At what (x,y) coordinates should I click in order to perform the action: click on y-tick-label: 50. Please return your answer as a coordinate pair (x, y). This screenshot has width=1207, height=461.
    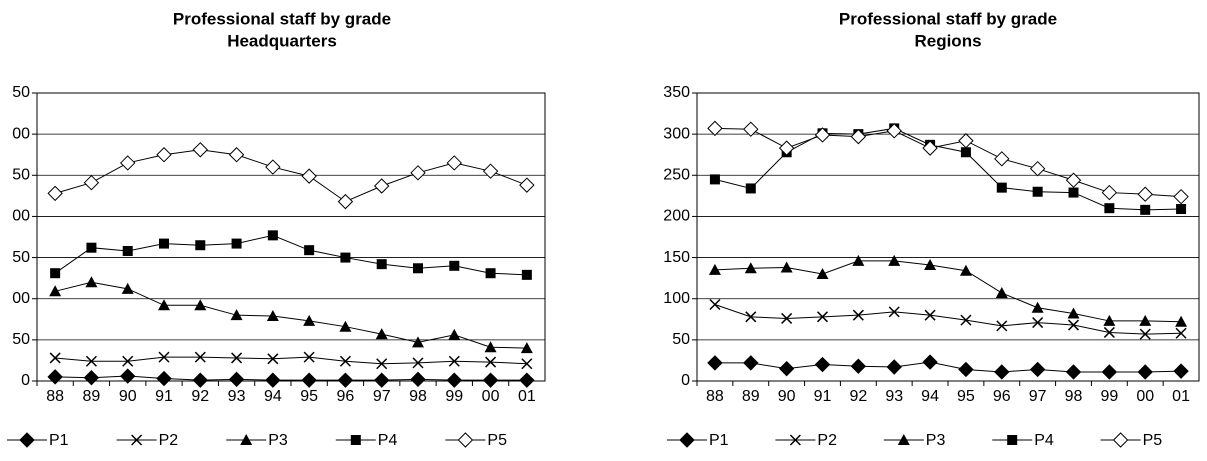
    Looking at the image, I should click on (21, 339).